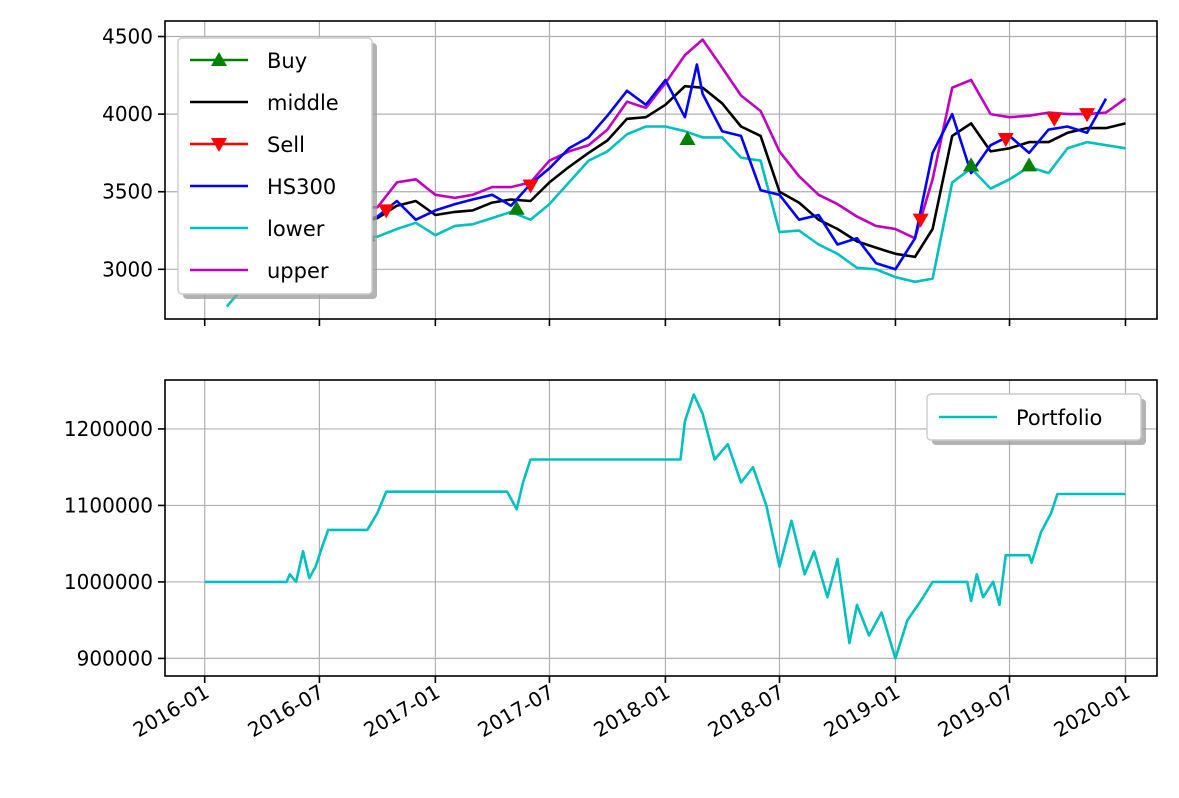 The width and height of the screenshot is (1179, 798). Describe the element at coordinates (127, 192) in the screenshot. I see `y-tick-label: 3500` at that location.